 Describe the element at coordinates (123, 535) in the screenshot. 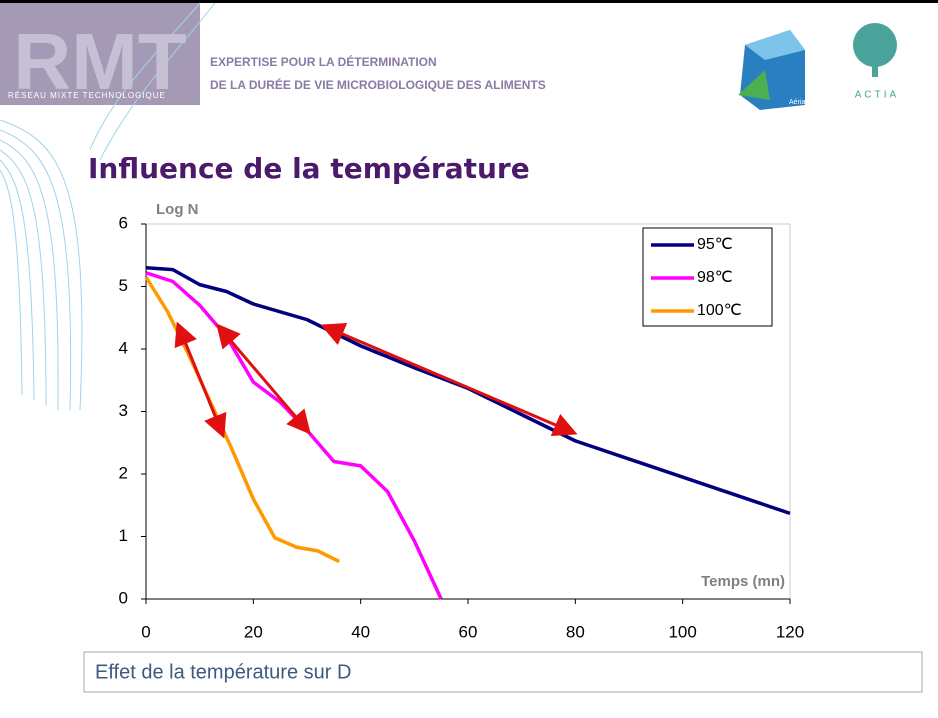

I see `y-tick-label: 1` at that location.